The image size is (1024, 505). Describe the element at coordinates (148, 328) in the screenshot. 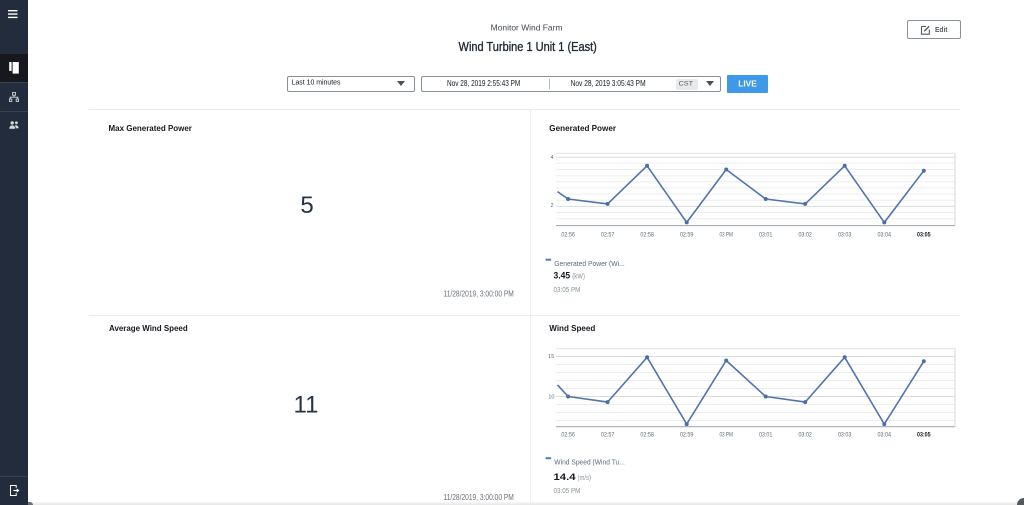

I see `svg-text: Average Wind Speed` at that location.